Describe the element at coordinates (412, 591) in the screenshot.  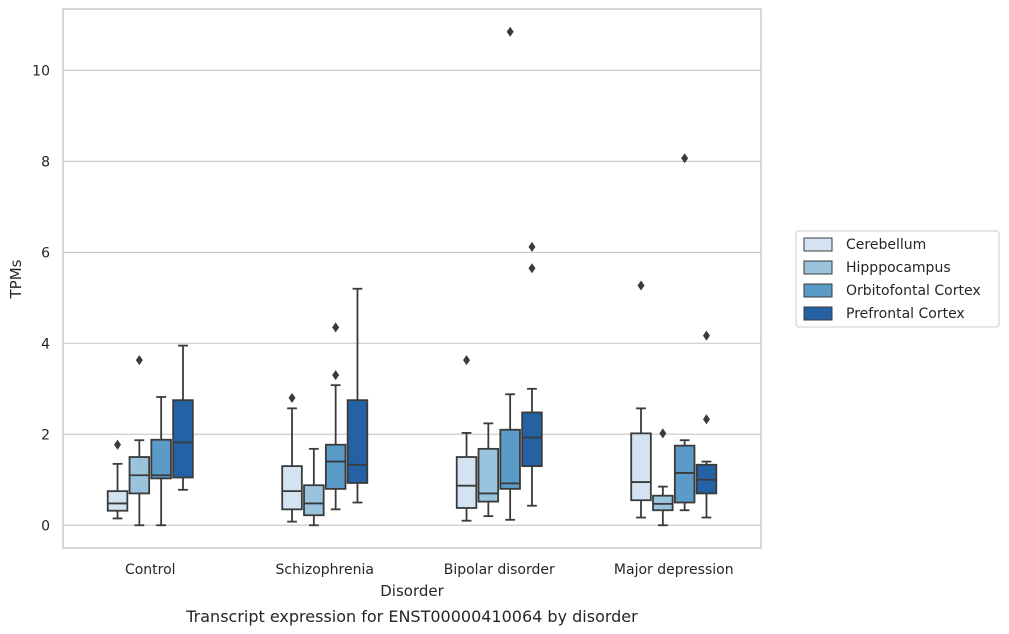
I see `x-axis-label: Disorder` at that location.